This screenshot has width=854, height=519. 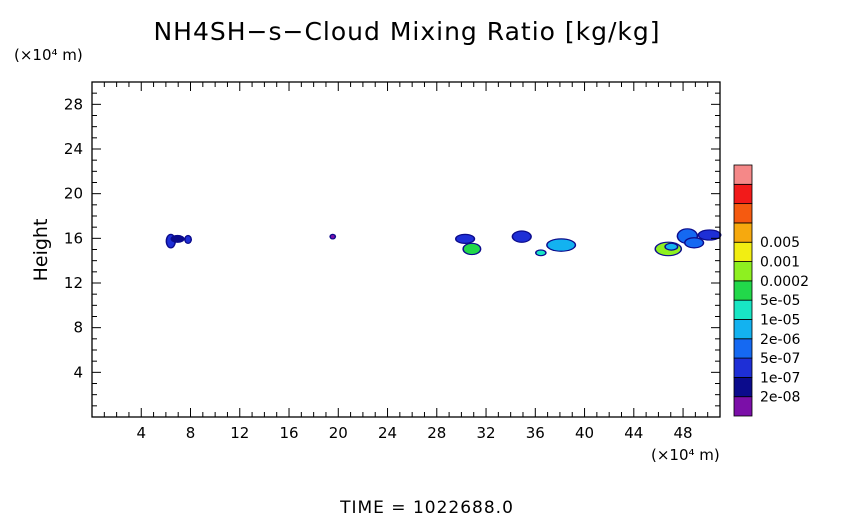 I want to click on x-tick-label: 16, so click(x=288, y=433).